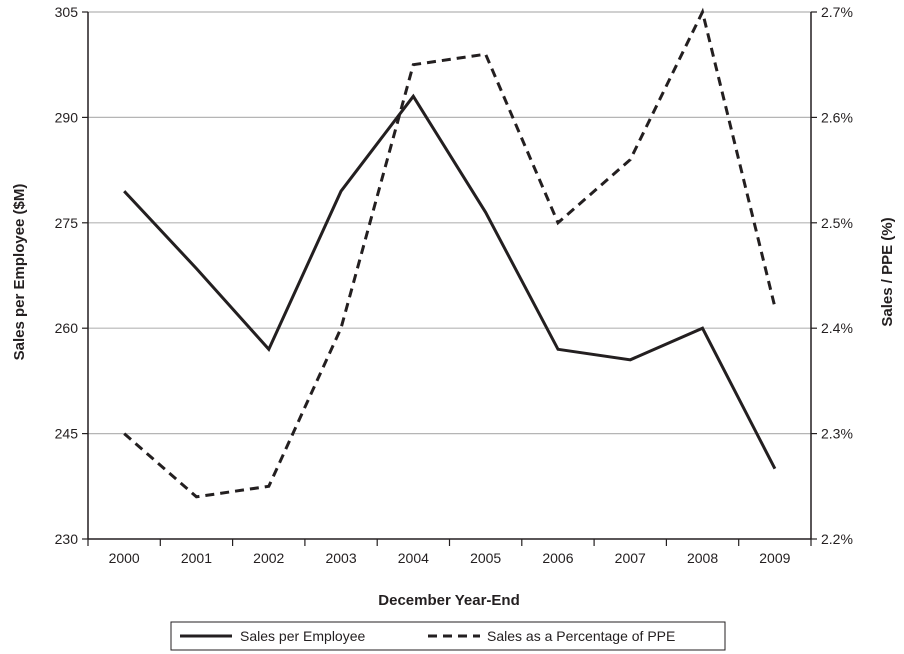 This screenshot has height=654, width=904. Describe the element at coordinates (837, 223) in the screenshot. I see `y-right-tick-label: 2.5%` at that location.